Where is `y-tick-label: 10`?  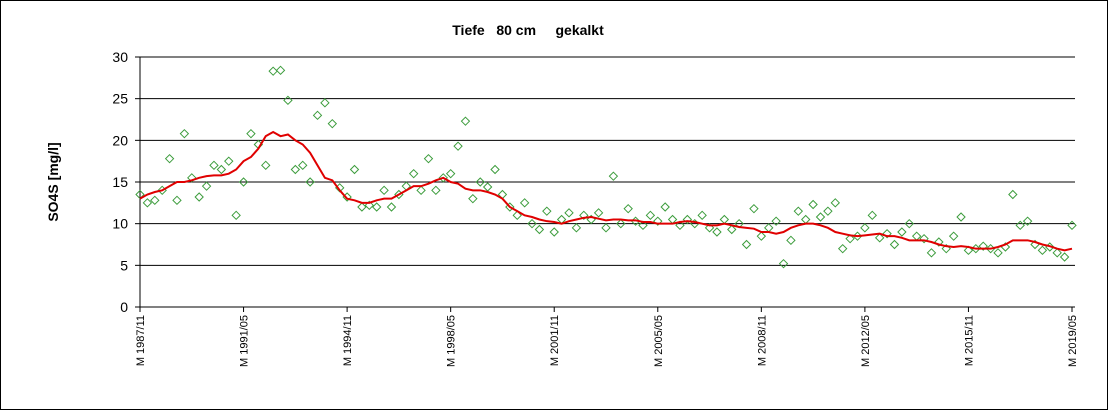 y-tick-label: 10 is located at coordinates (120, 224).